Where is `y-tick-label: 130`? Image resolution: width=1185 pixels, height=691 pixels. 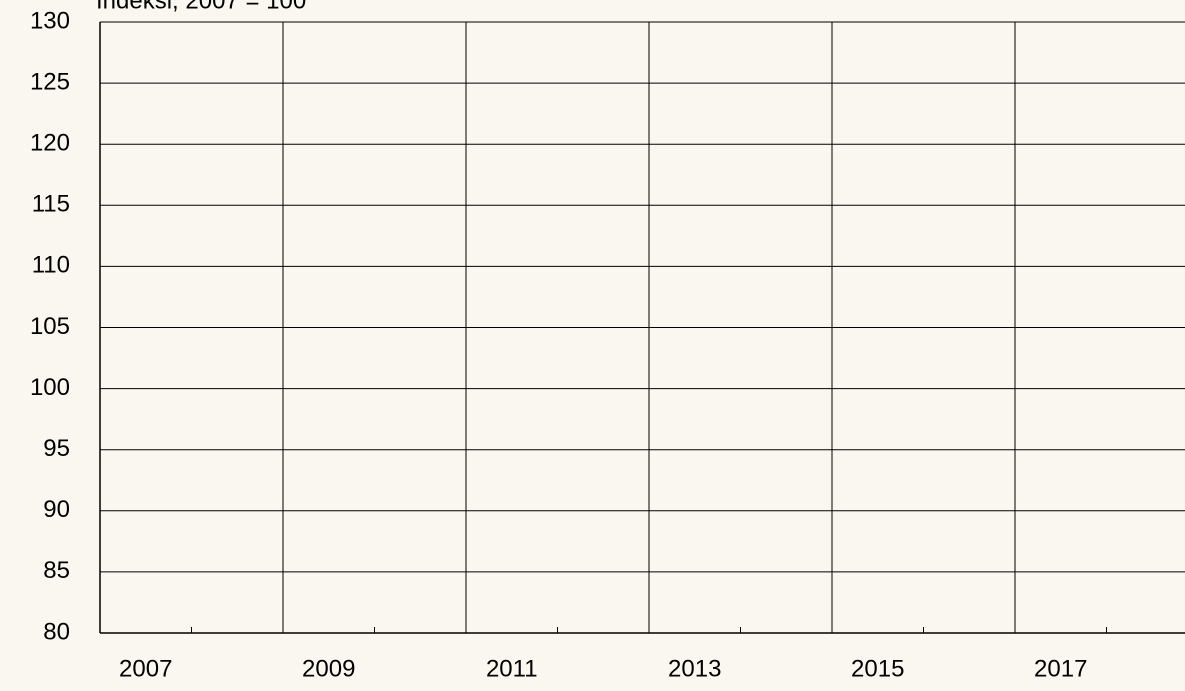 y-tick-label: 130 is located at coordinates (50, 20).